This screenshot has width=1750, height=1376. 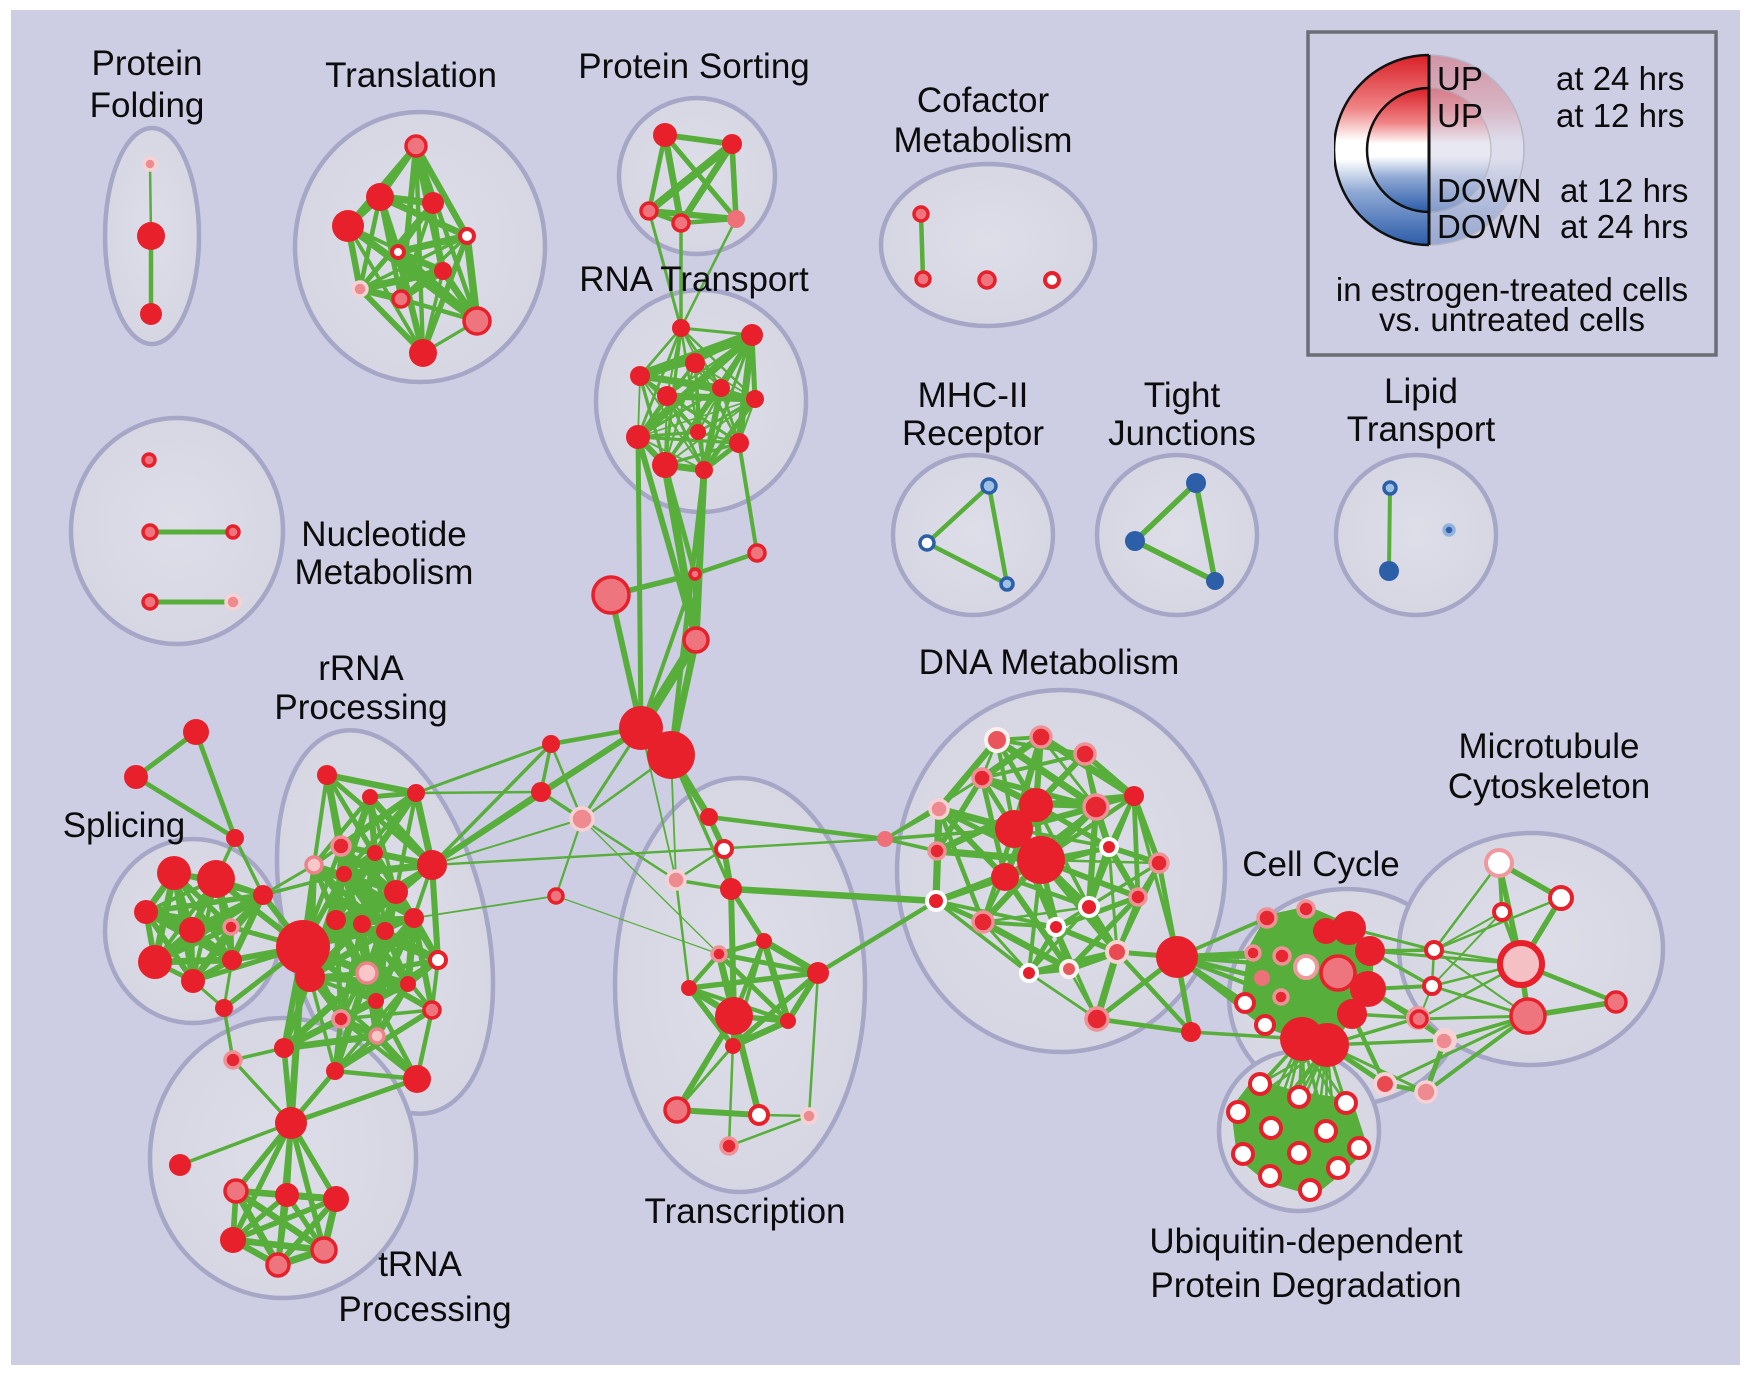 I want to click on svg-text: Cytoskeleton, so click(x=1549, y=786).